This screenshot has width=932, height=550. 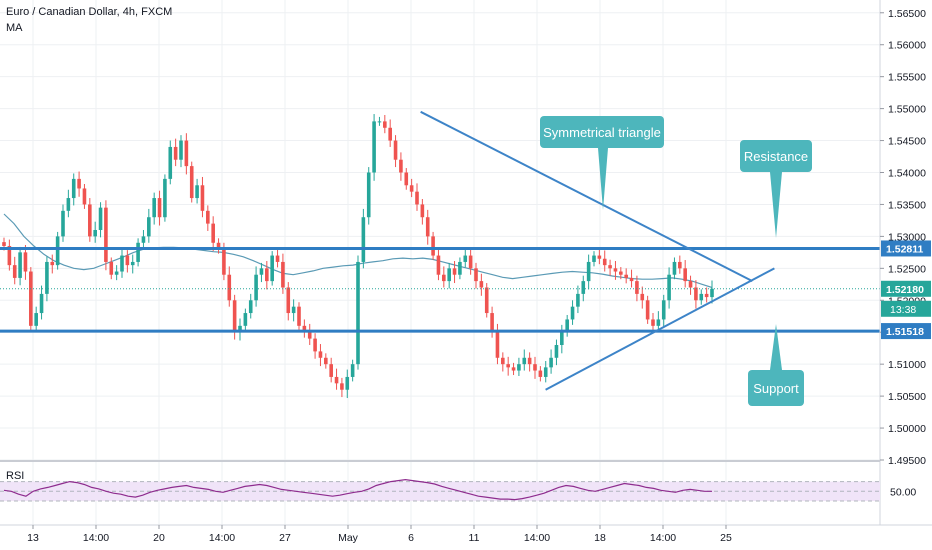 What do you see at coordinates (907, 14) in the screenshot?
I see `y-tick-label-0: 1.56500` at bounding box center [907, 14].